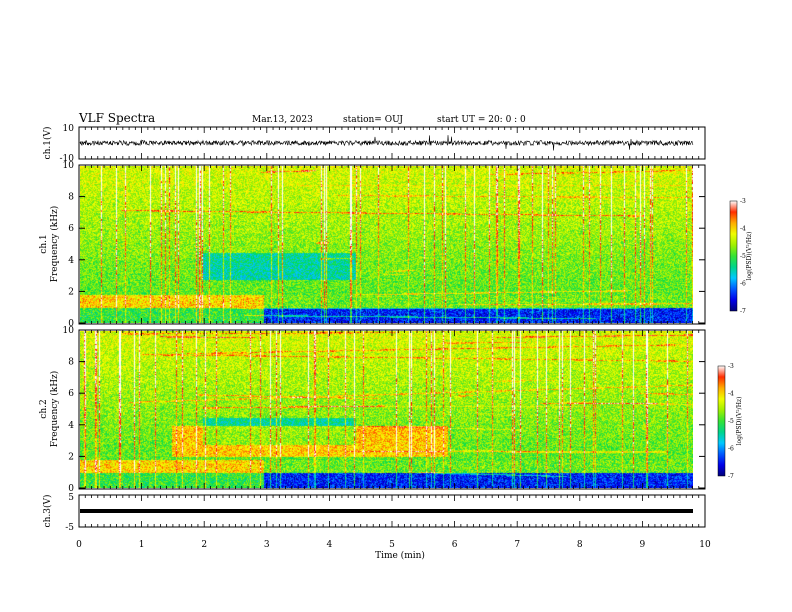 This screenshot has height=612, width=792. I want to click on ch1-colorbar-ticks: -3 -4 -5 -6 -7, so click(743, 256).